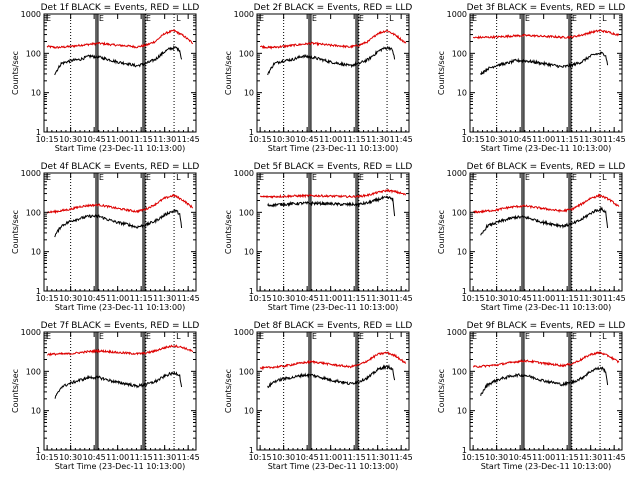 The width and height of the screenshot is (640, 480). Describe the element at coordinates (546, 326) in the screenshot. I see `panel-title: Det 9f BLACK = Events, RED = LLD` at that location.